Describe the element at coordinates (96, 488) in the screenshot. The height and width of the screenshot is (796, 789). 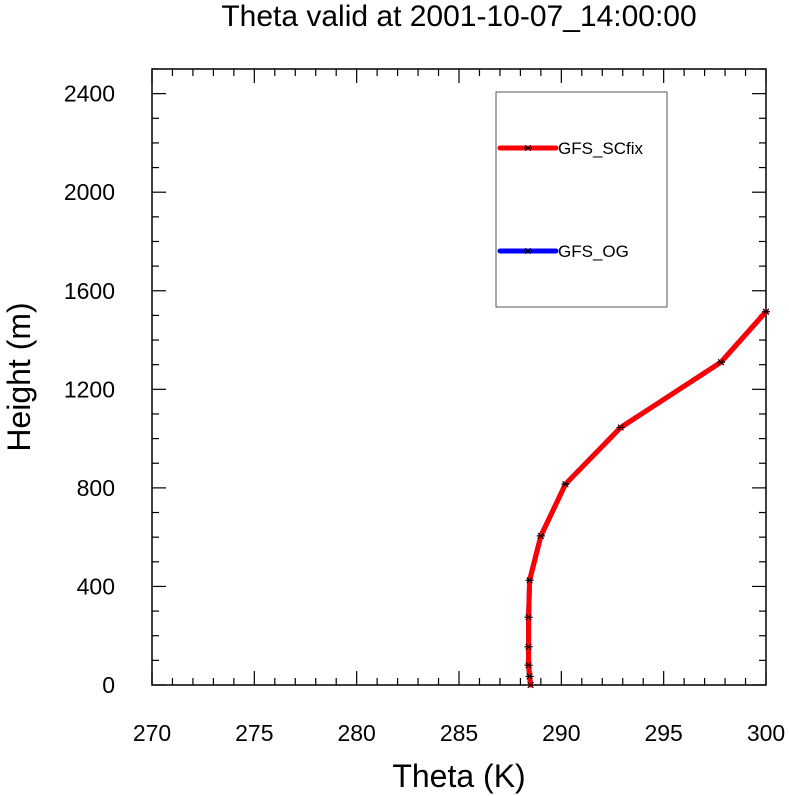
I see `y-tick-label: 800` at that location.